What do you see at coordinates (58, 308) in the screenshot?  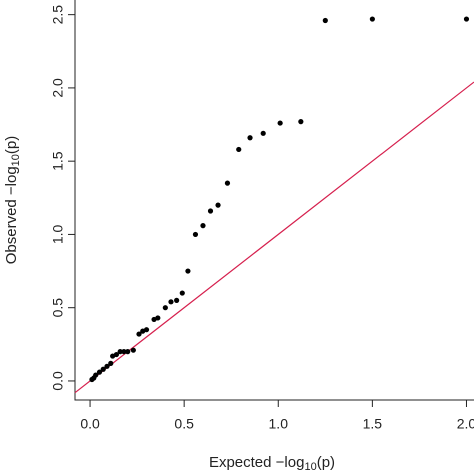 I see `y-tick-label: 0.5` at bounding box center [58, 308].